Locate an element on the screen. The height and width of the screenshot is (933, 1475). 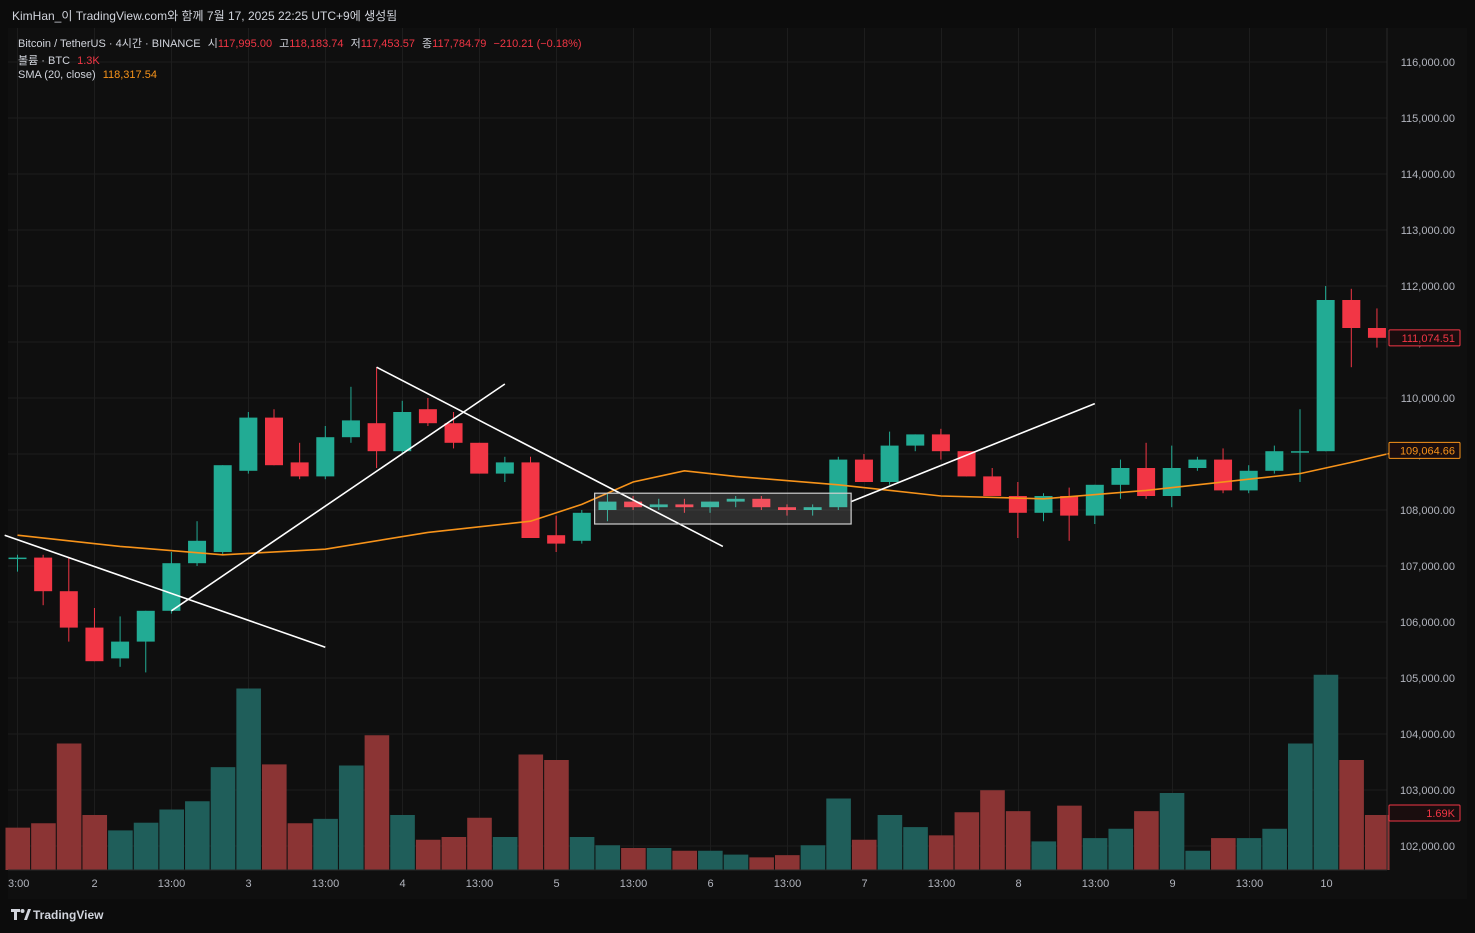
legend-sma-label: SMA (20, close) is located at coordinates (57, 75).